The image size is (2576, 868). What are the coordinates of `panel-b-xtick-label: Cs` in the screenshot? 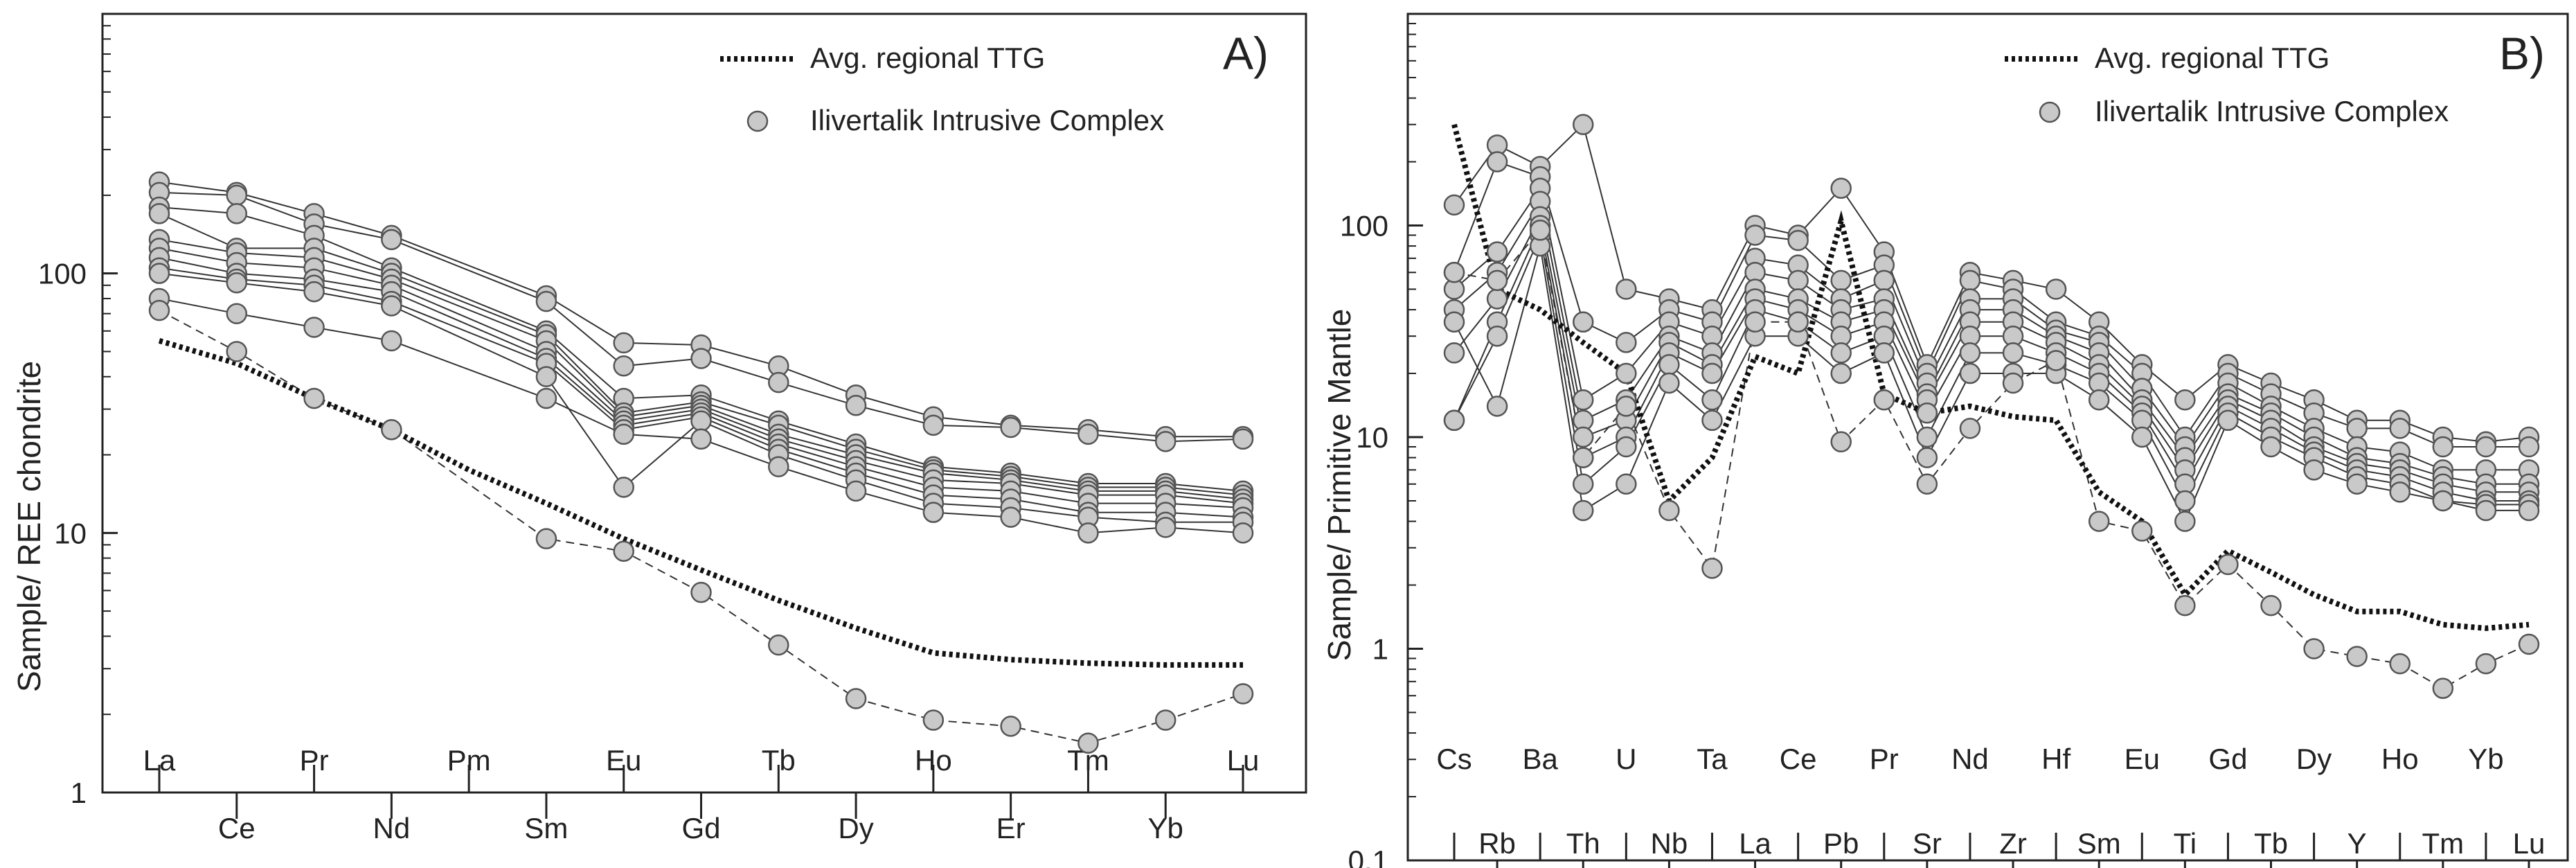 It's located at (1454, 759).